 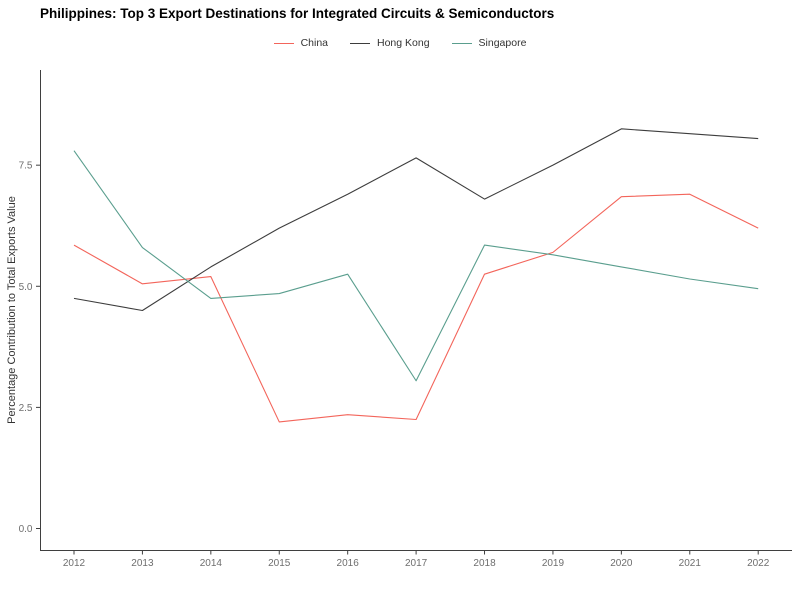 I want to click on x-tick-label: 2019, so click(x=553, y=563).